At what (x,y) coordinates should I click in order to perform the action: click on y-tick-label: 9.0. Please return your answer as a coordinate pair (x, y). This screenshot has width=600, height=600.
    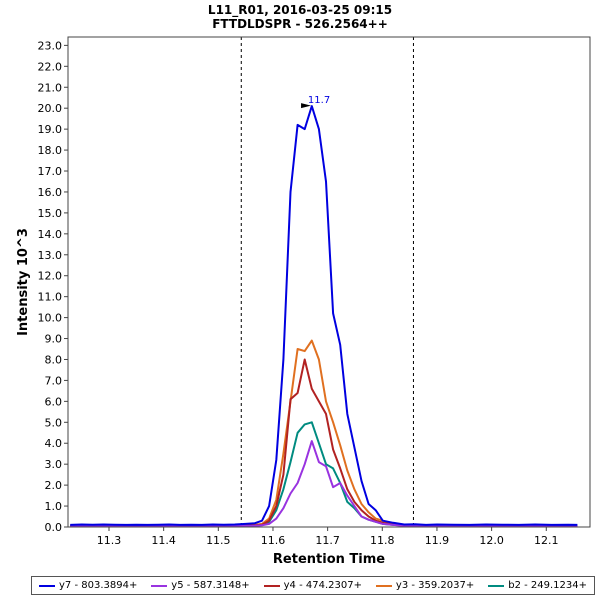
    Looking at the image, I should click on (54, 339).